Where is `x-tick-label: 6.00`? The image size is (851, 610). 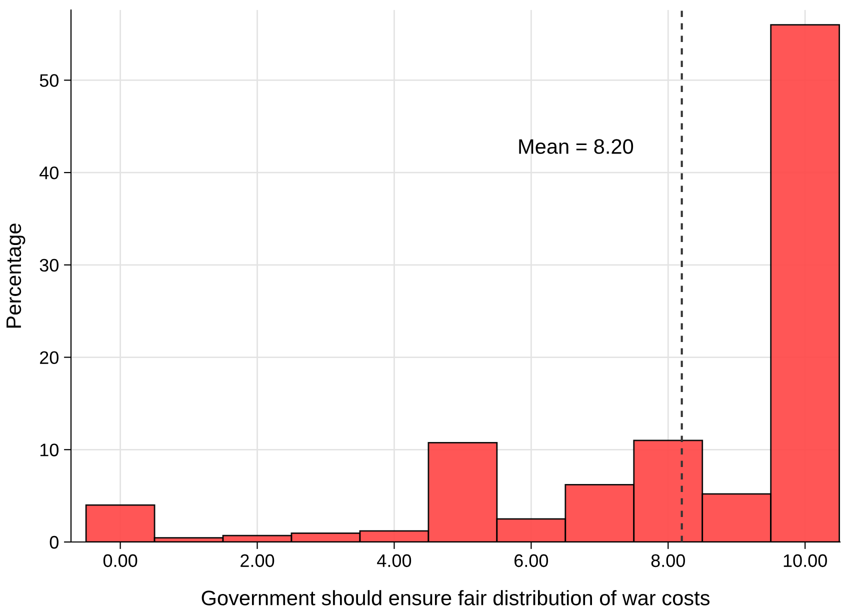
x-tick-label: 6.00 is located at coordinates (531, 561).